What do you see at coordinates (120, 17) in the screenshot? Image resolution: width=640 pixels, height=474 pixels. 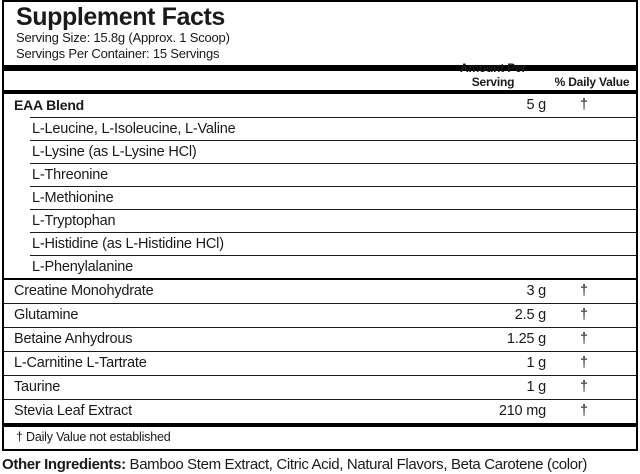 I see `page-title: Supplement Facts` at bounding box center [120, 17].